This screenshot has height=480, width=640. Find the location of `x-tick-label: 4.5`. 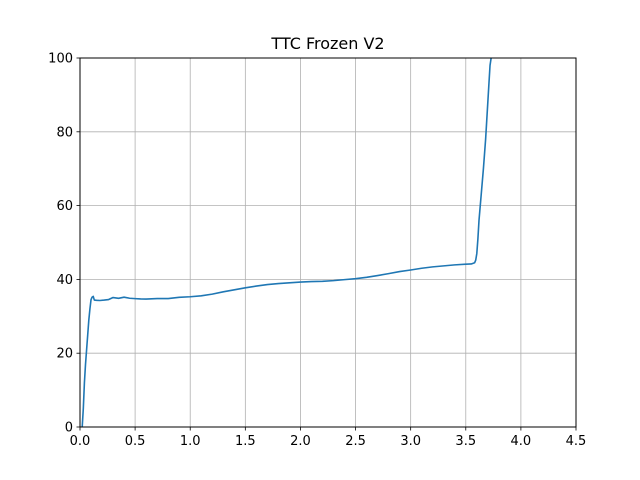

x-tick-label: 4.5 is located at coordinates (576, 441).